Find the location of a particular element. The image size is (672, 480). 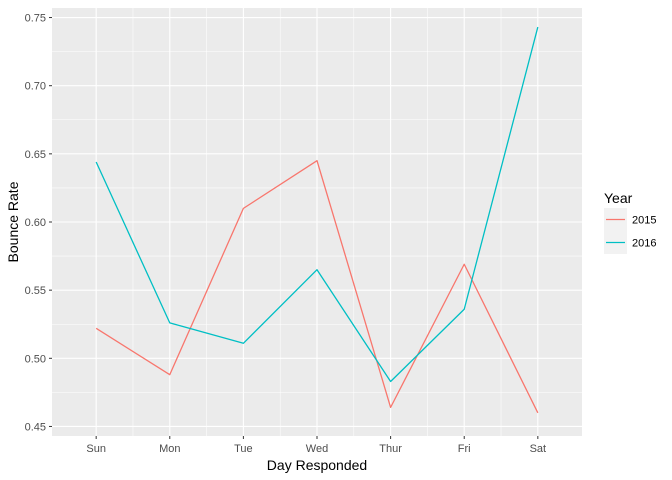

x-tick-label: Mon is located at coordinates (169, 449).